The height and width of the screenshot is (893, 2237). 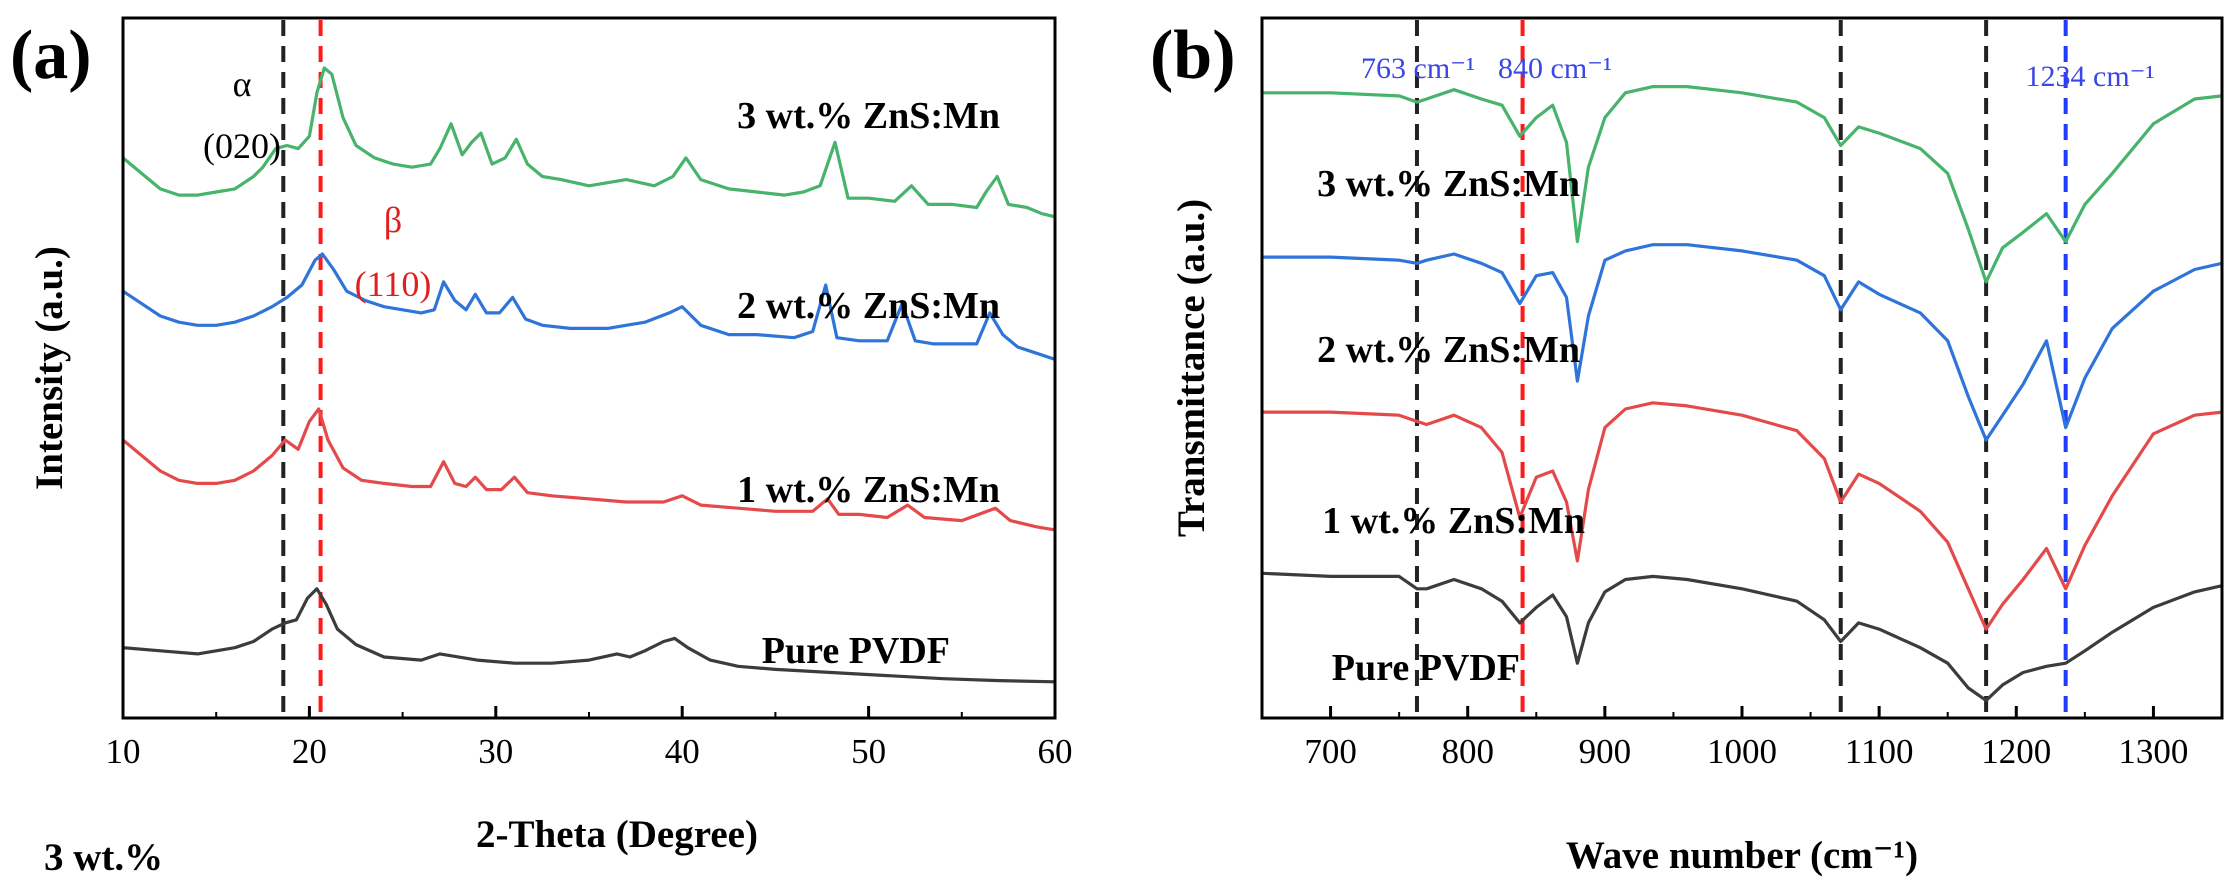 What do you see at coordinates (242, 146) in the screenshot?
I see `alpha-plane-label: (020)` at bounding box center [242, 146].